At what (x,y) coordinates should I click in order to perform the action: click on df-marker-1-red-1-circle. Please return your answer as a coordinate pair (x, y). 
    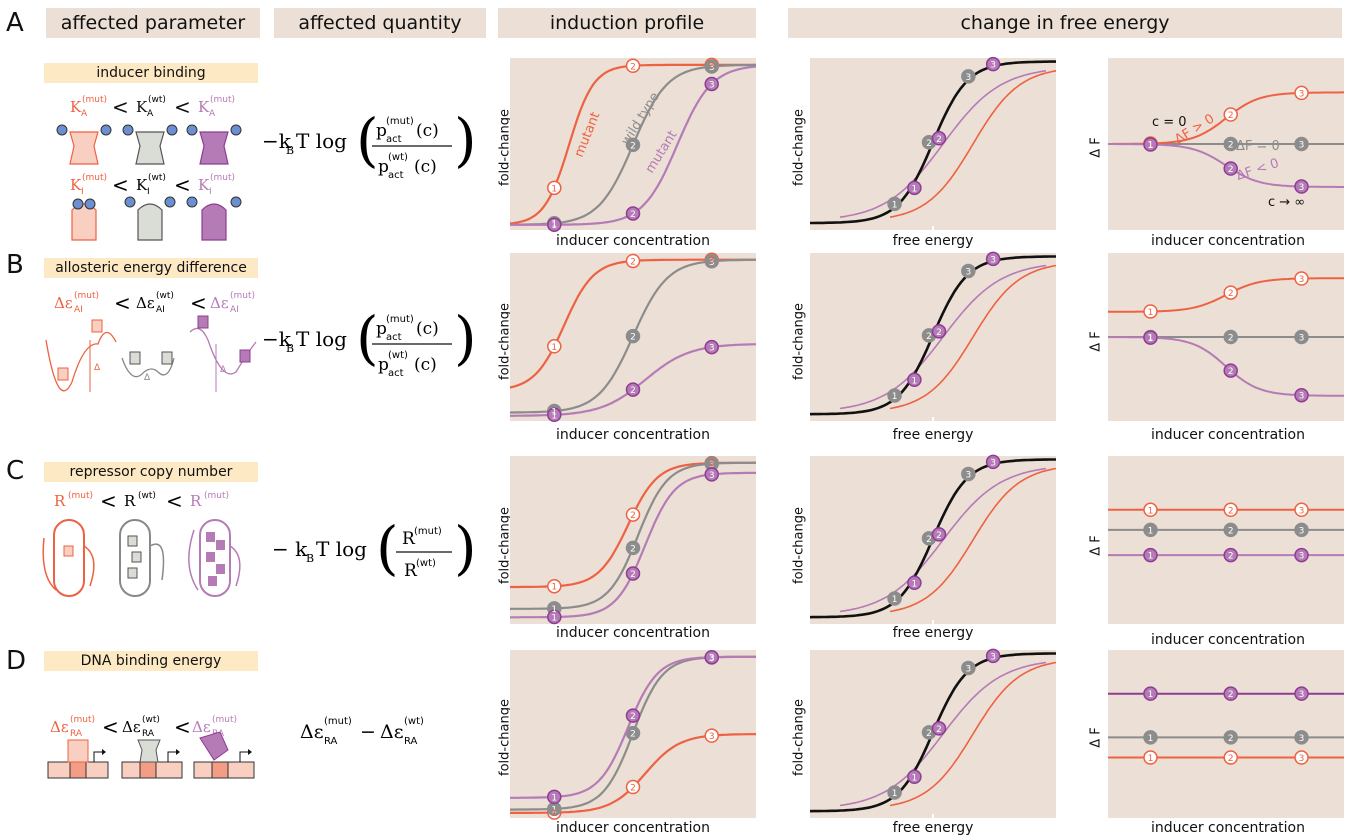
    Looking at the image, I should click on (1230, 292).